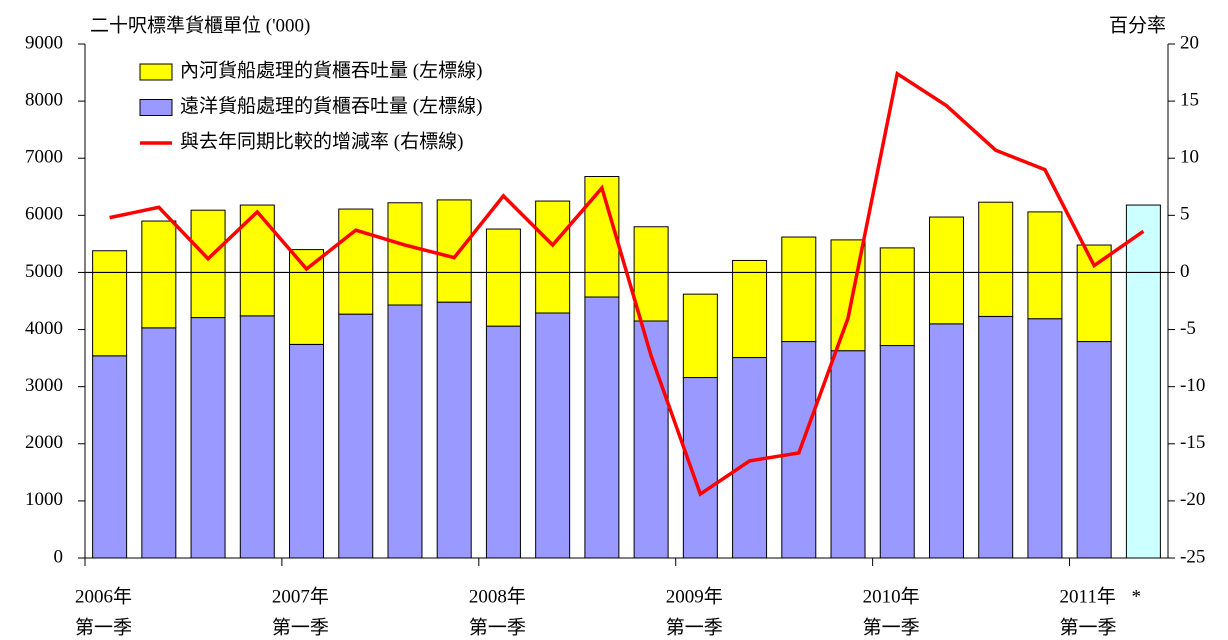 This screenshot has width=1228, height=640. I want to click on y-tick-label: 1000, so click(44, 499).